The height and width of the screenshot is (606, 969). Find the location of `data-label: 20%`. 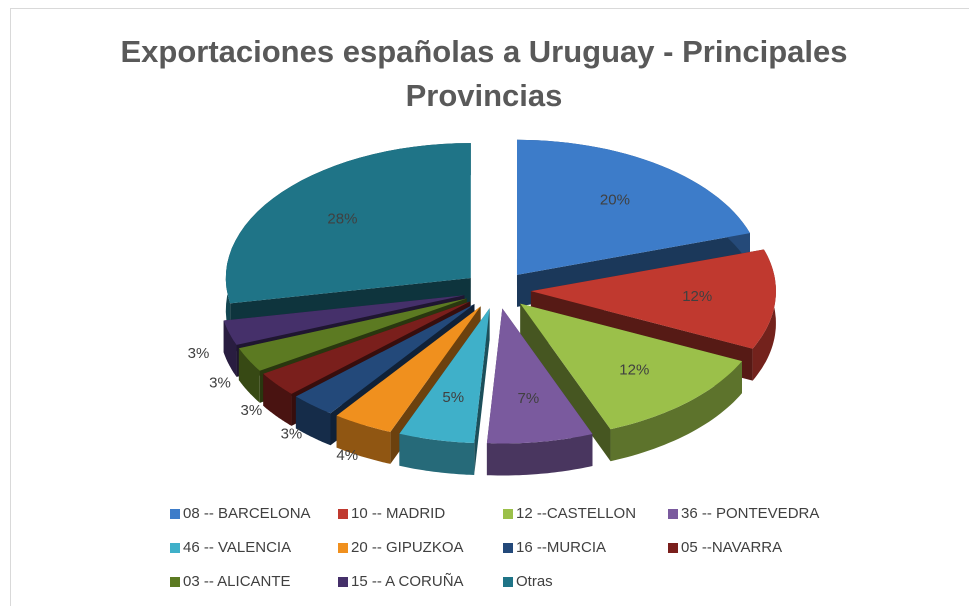

data-label: 20% is located at coordinates (615, 200).